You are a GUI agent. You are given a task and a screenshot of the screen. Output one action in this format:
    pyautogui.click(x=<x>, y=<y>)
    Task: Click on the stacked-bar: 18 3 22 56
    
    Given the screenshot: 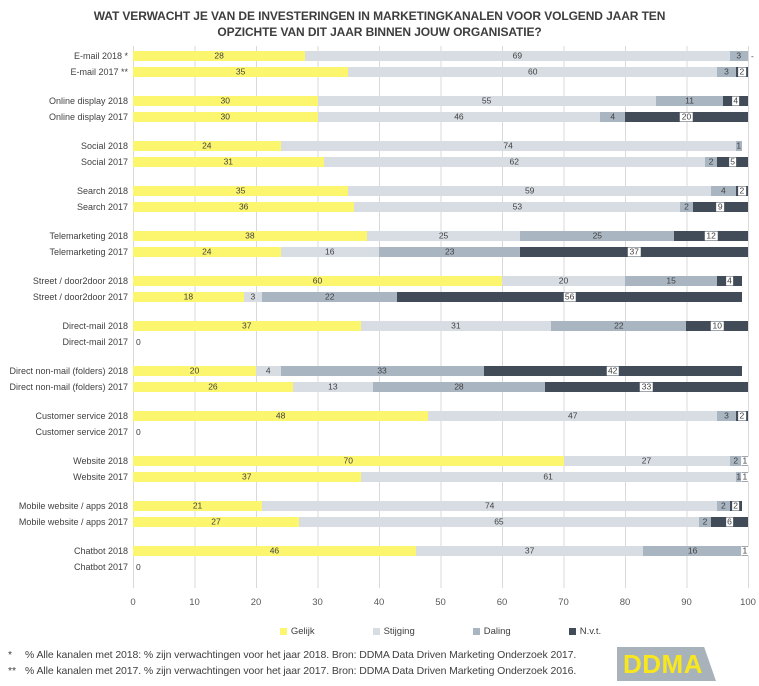 What is the action you would take?
    pyautogui.click(x=440, y=297)
    